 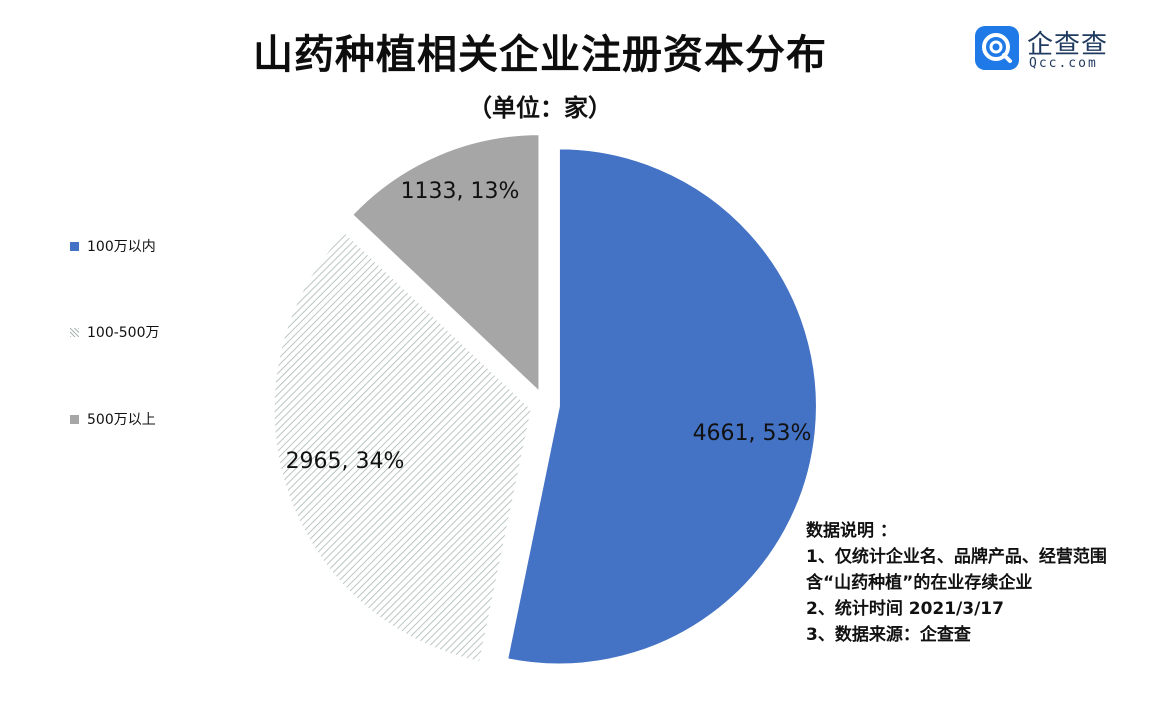 What do you see at coordinates (540, 108) in the screenshot?
I see `unit-subtitle: （单位：家）` at bounding box center [540, 108].